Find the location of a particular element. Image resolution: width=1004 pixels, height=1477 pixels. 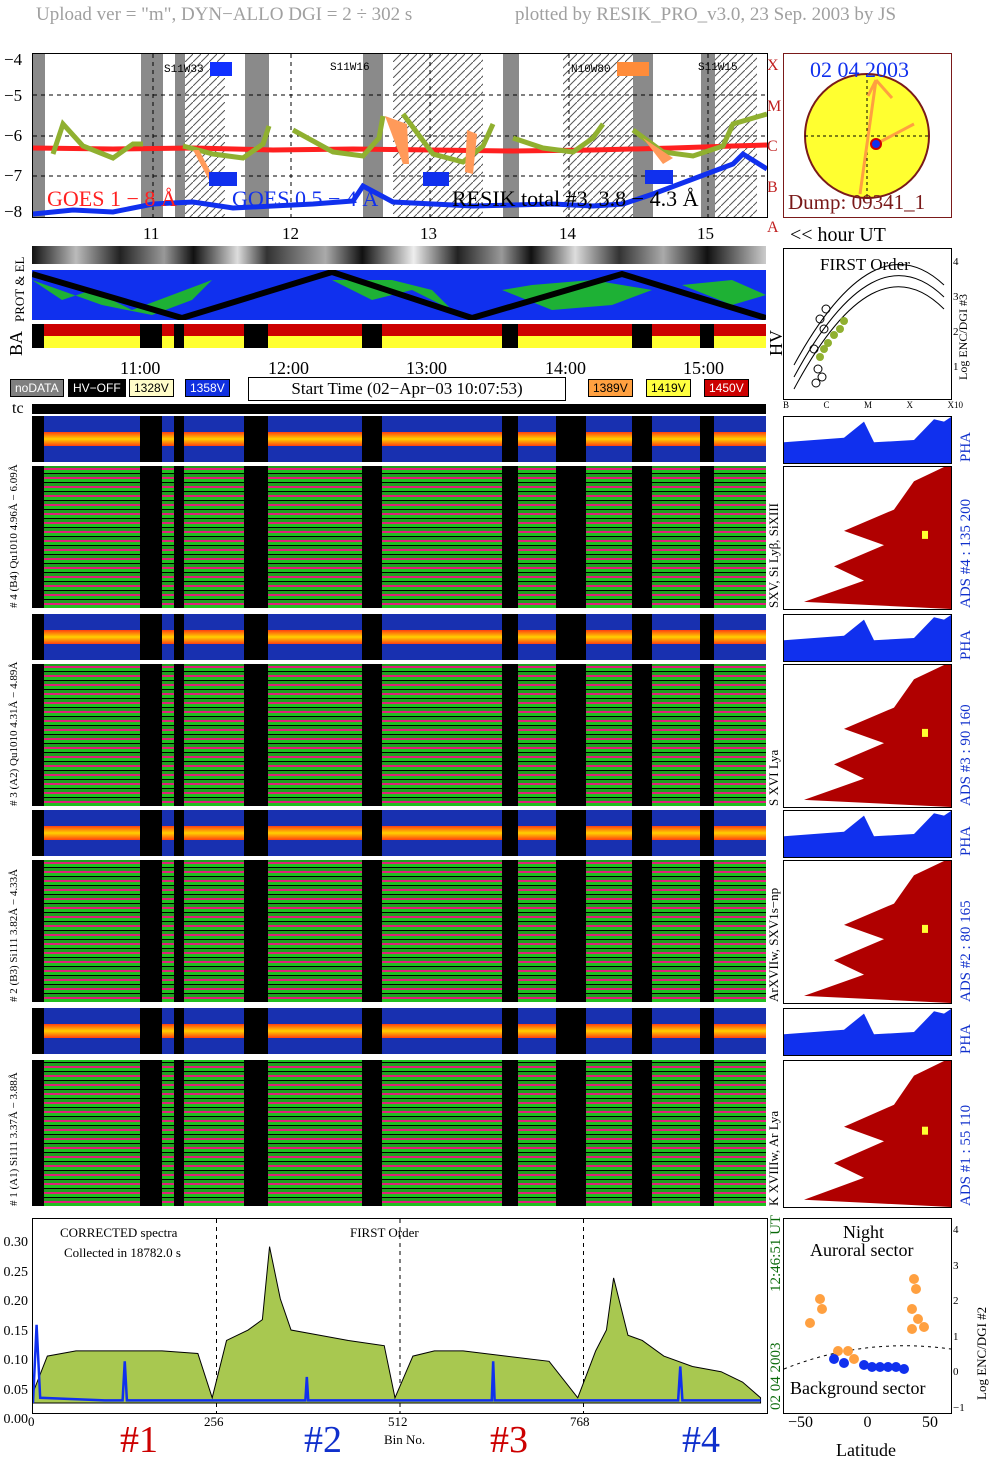

goes-ytick-3: −6 is located at coordinates (13, 135).